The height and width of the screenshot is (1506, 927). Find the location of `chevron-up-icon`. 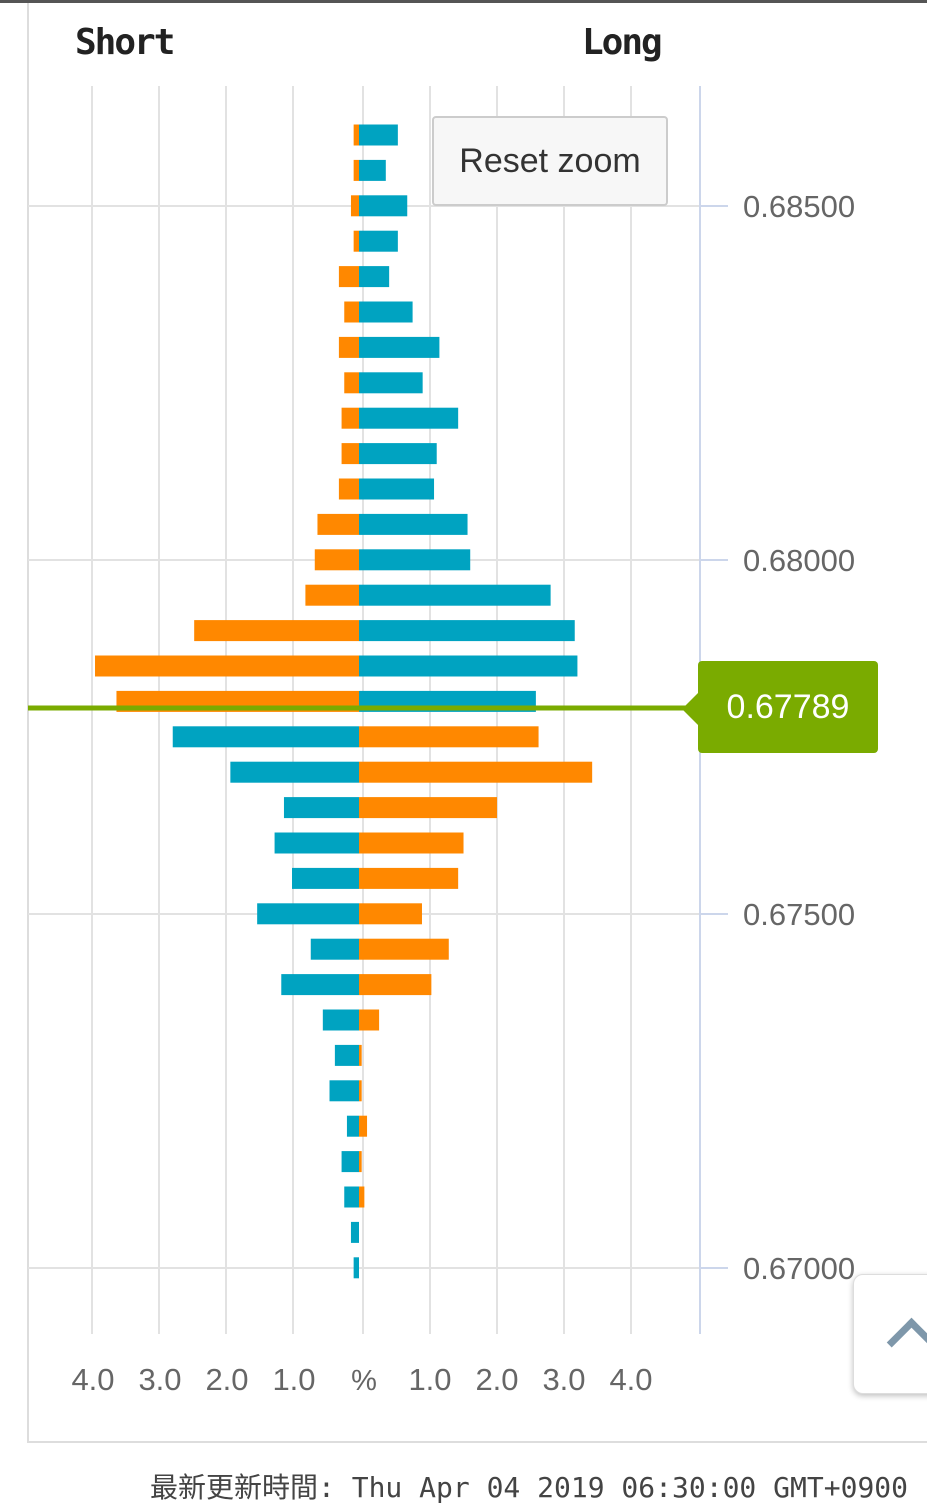

chevron-up-icon is located at coordinates (906, 1342).